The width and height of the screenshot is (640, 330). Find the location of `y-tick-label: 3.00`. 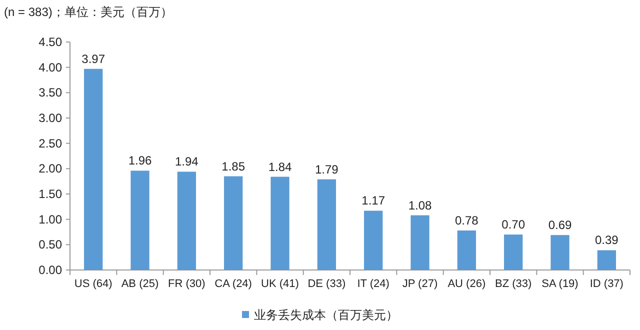

y-tick-label: 3.00 is located at coordinates (50, 118).